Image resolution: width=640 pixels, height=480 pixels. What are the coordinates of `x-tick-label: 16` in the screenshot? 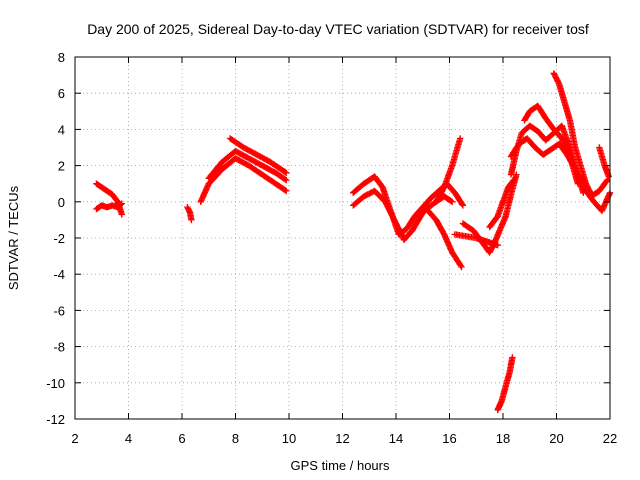 It's located at (449, 438).